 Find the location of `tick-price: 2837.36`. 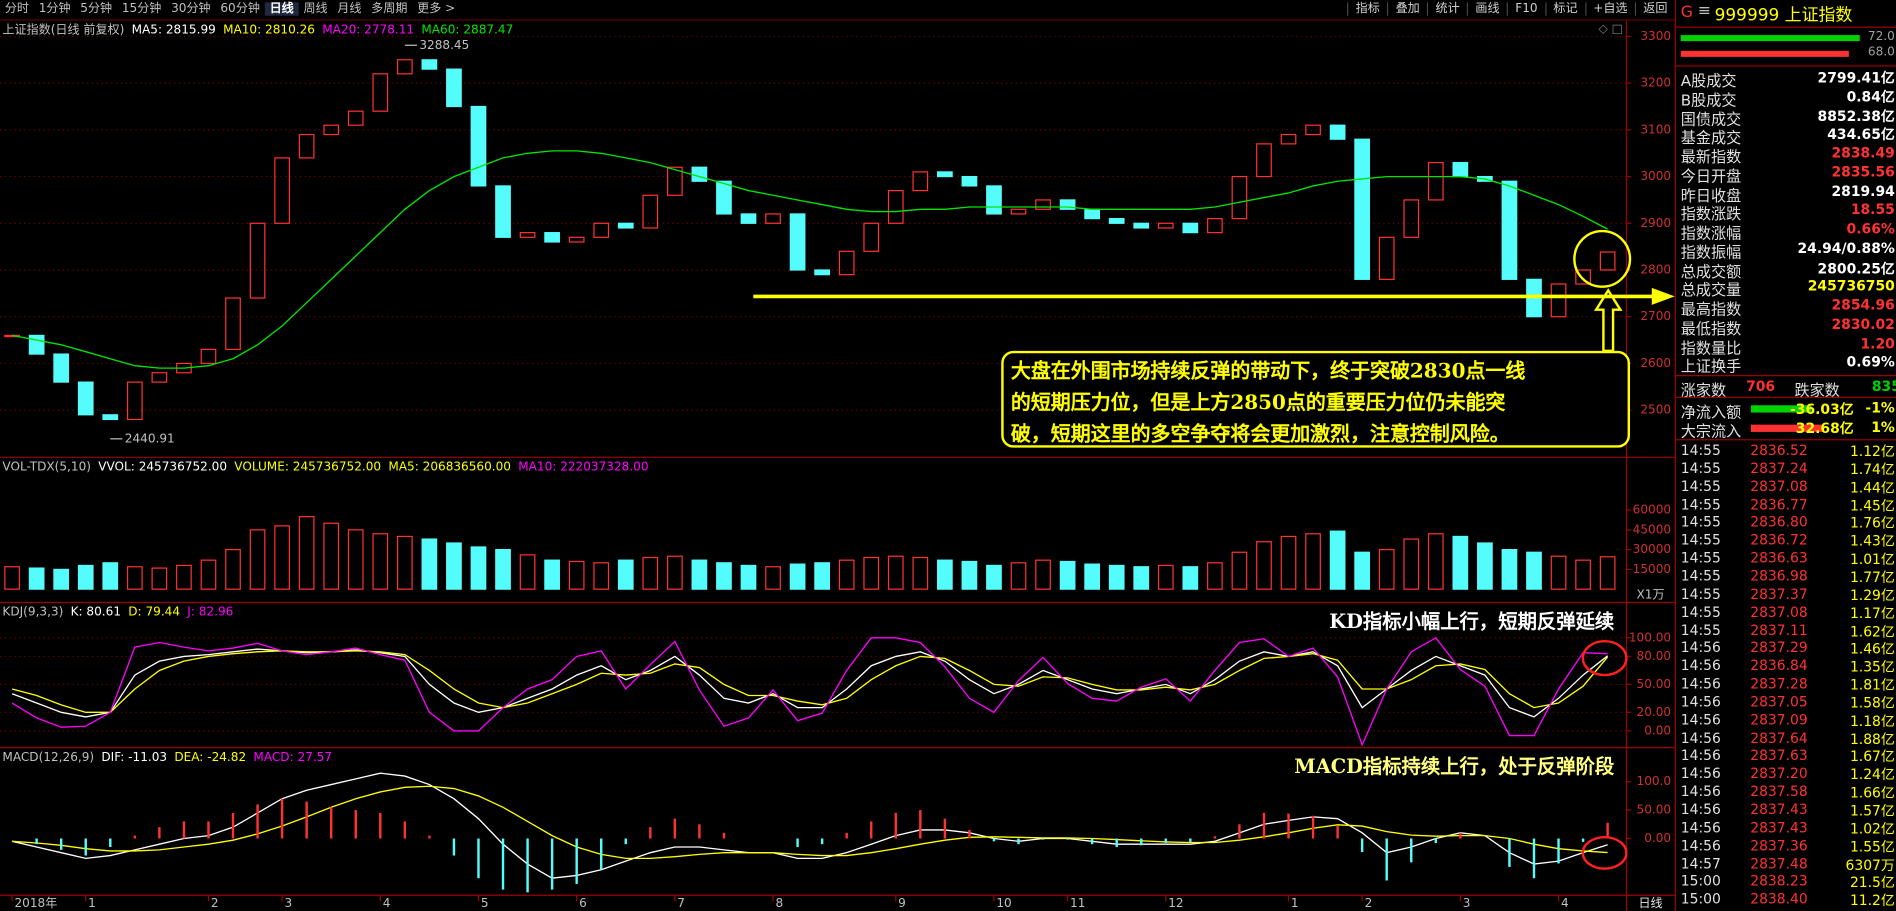

tick-price: 2837.36 is located at coordinates (1779, 845).